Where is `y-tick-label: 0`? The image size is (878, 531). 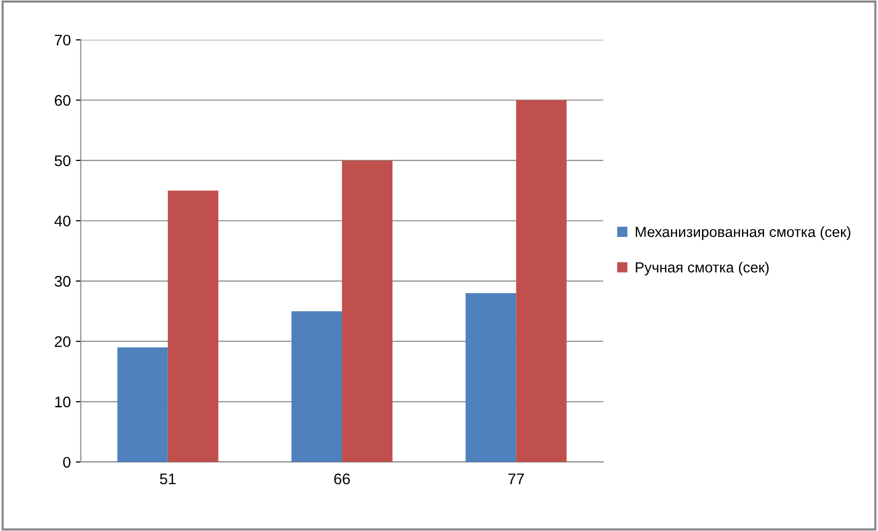 y-tick-label: 0 is located at coordinates (66, 462).